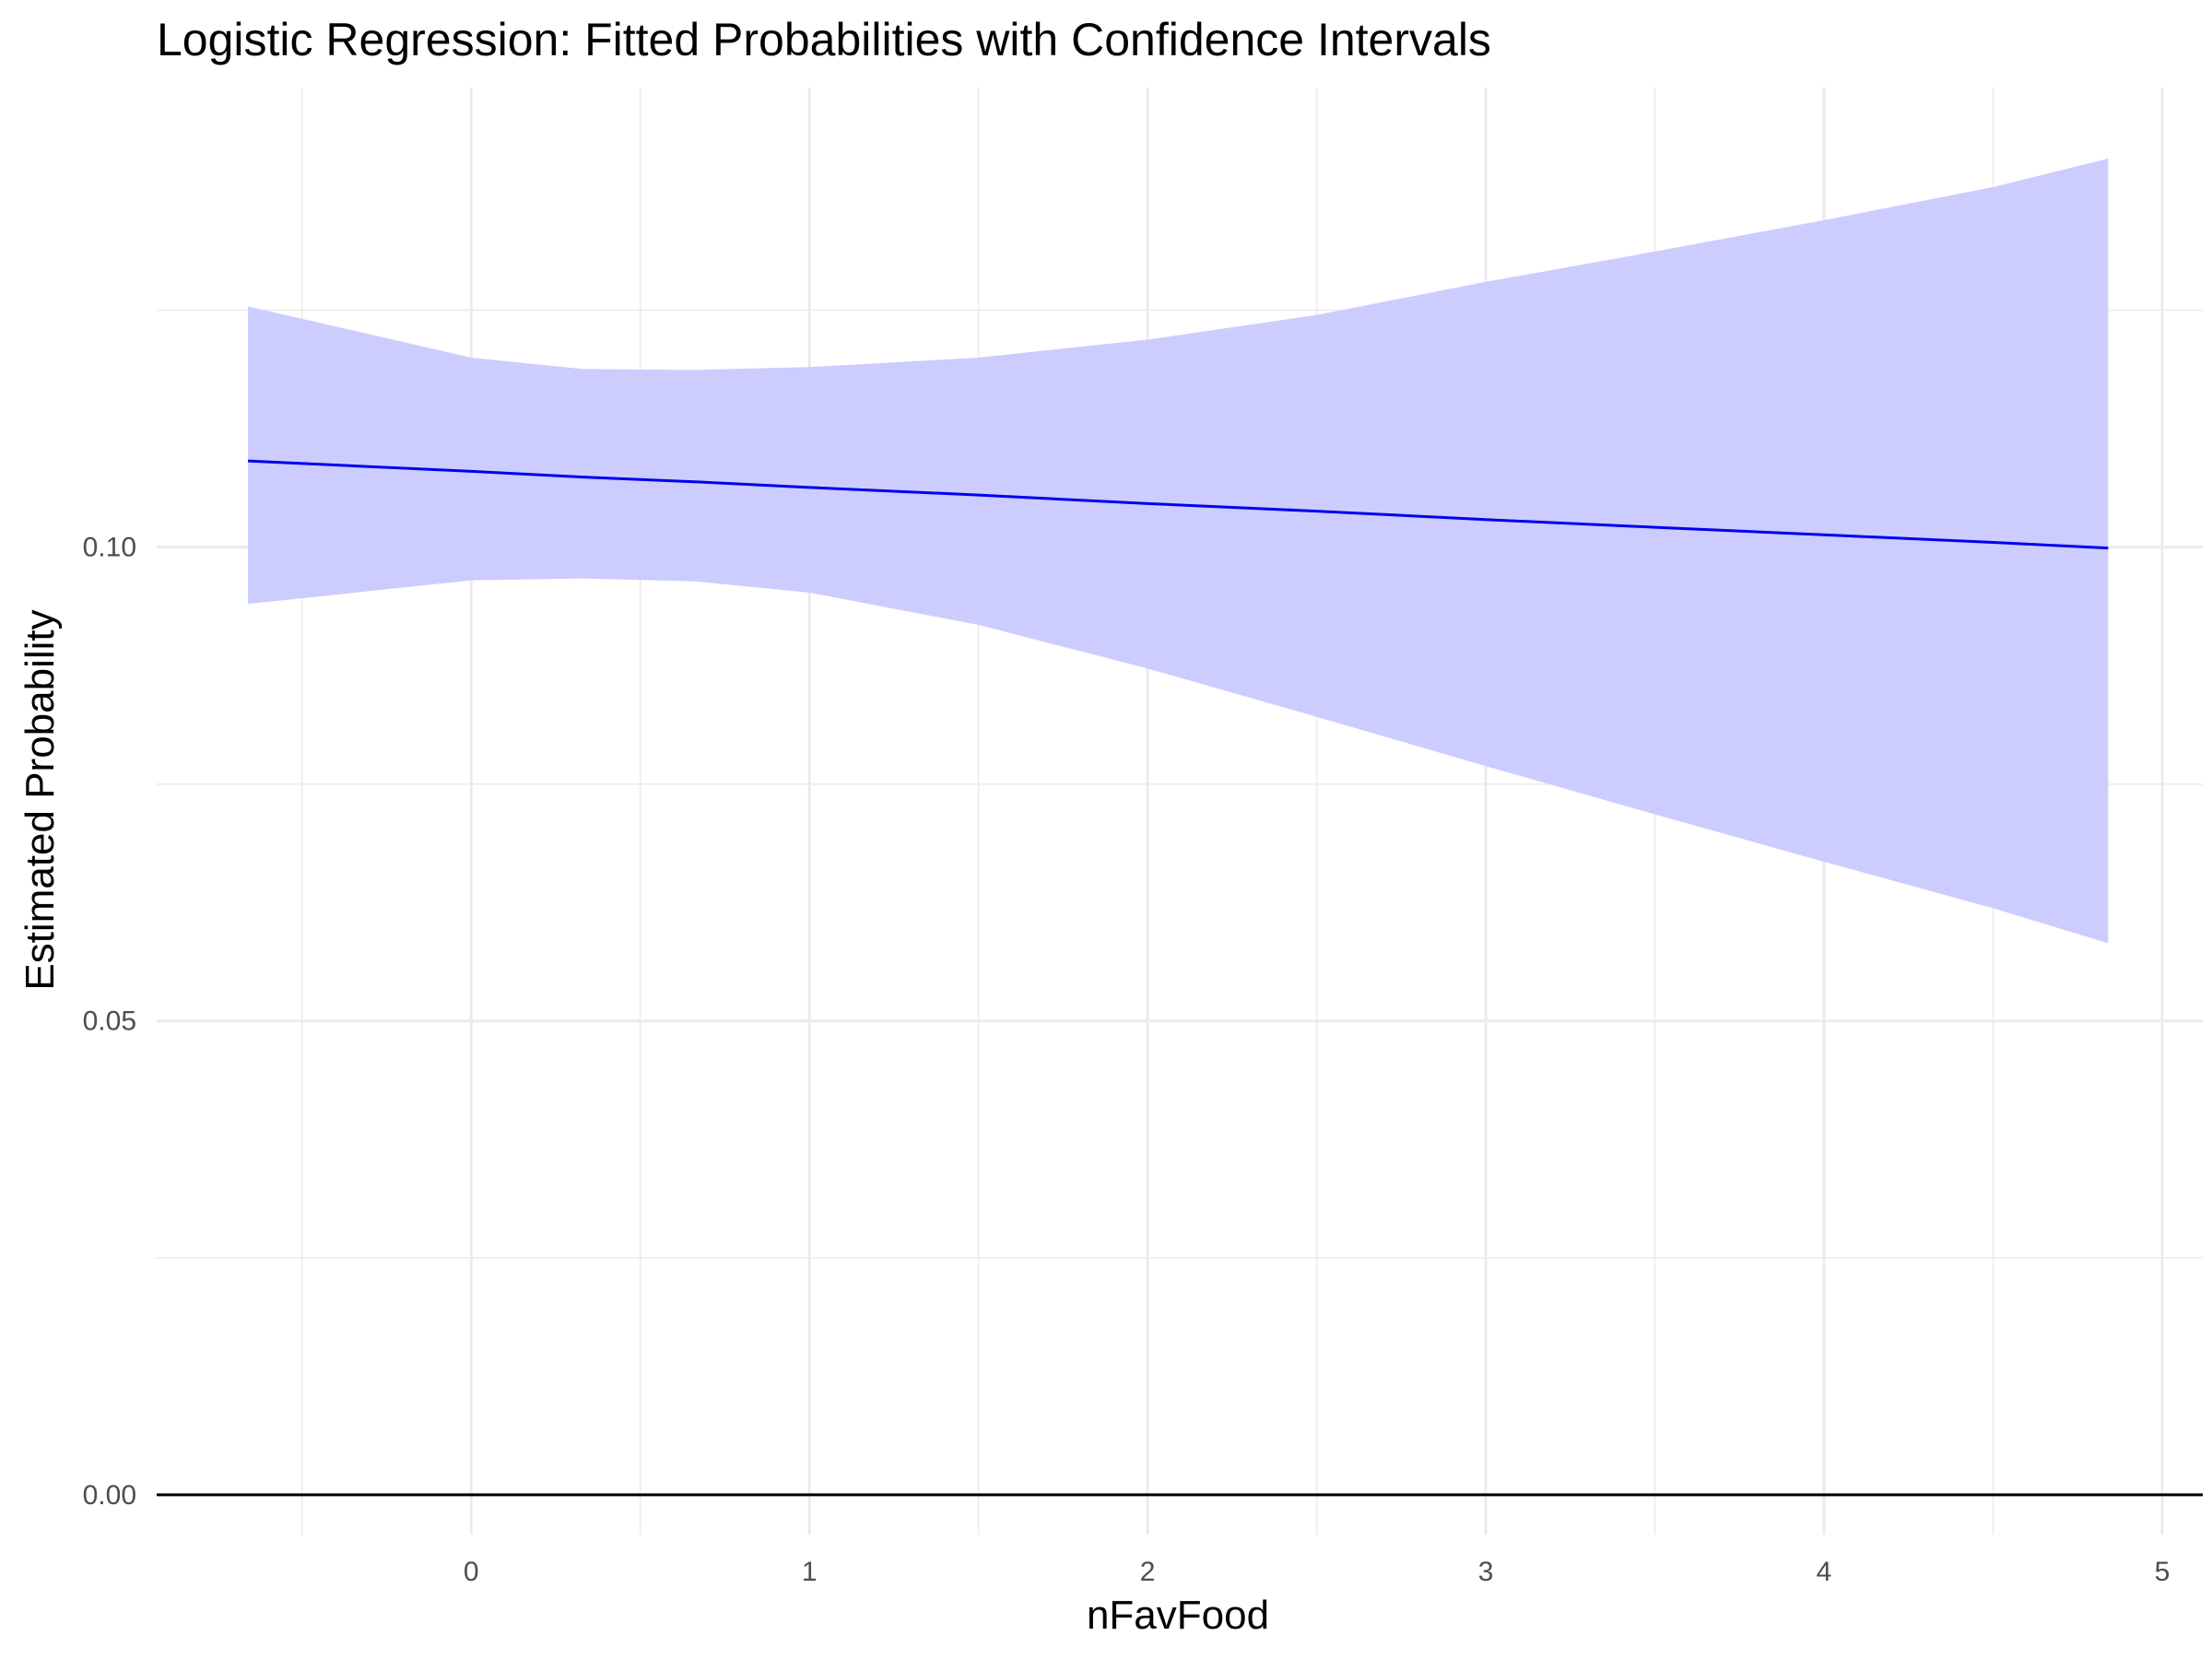 The width and height of the screenshot is (2212, 1659). I want to click on x-tick-label: 4, so click(1824, 1572).